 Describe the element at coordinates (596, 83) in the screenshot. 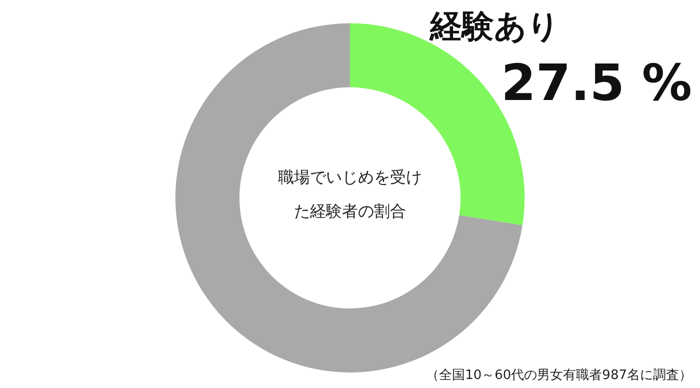

I see `data-label: 27.5 %` at that location.